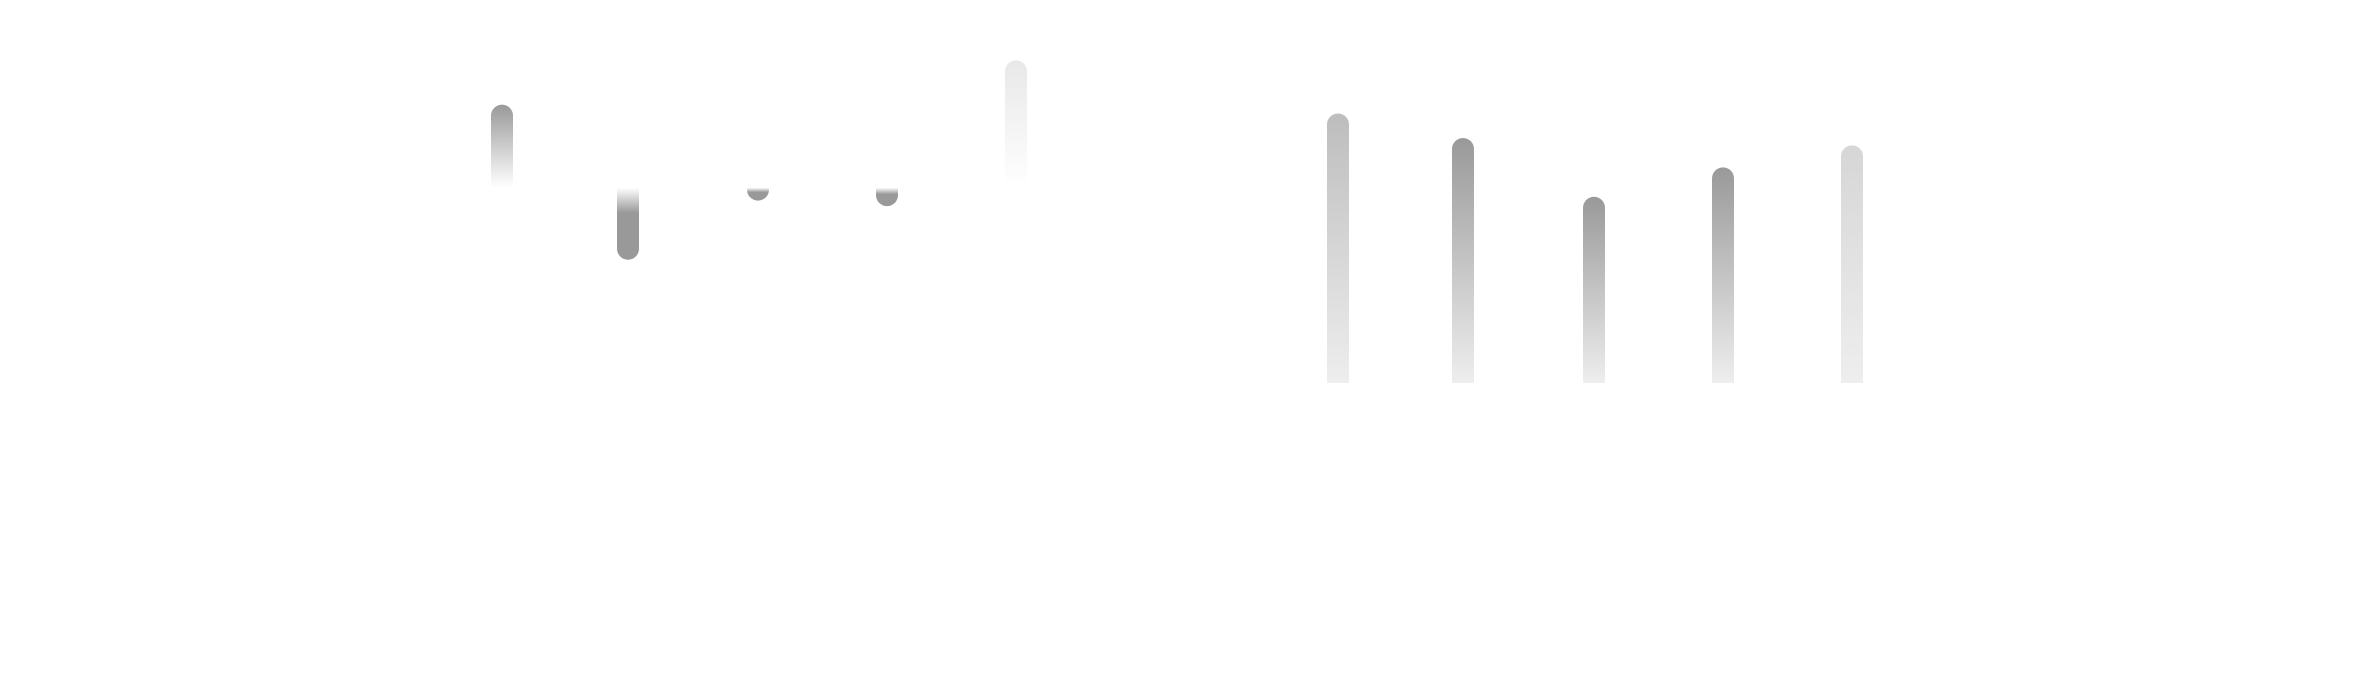 Image resolution: width=2365 pixels, height=688 pixels. What do you see at coordinates (759, 160) in the screenshot?
I see `left-chart-panel` at bounding box center [759, 160].